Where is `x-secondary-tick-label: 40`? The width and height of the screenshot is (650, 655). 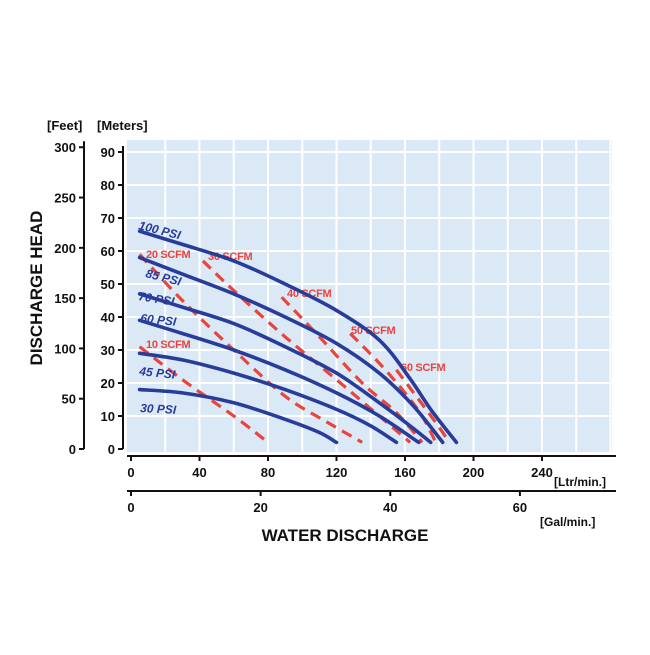
x-secondary-tick-label: 40 is located at coordinates (390, 507).